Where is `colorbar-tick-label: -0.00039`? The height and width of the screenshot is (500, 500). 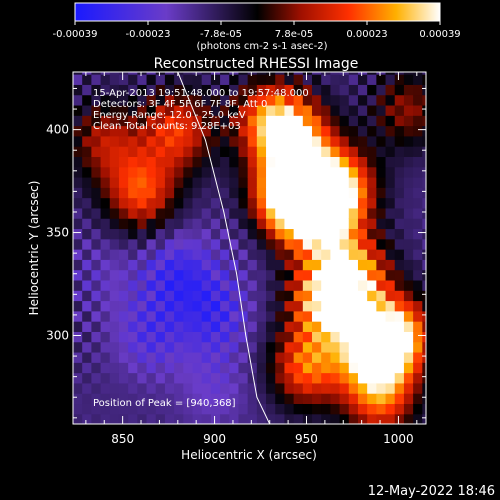
colorbar-tick-label: -0.00039 is located at coordinates (75, 34).